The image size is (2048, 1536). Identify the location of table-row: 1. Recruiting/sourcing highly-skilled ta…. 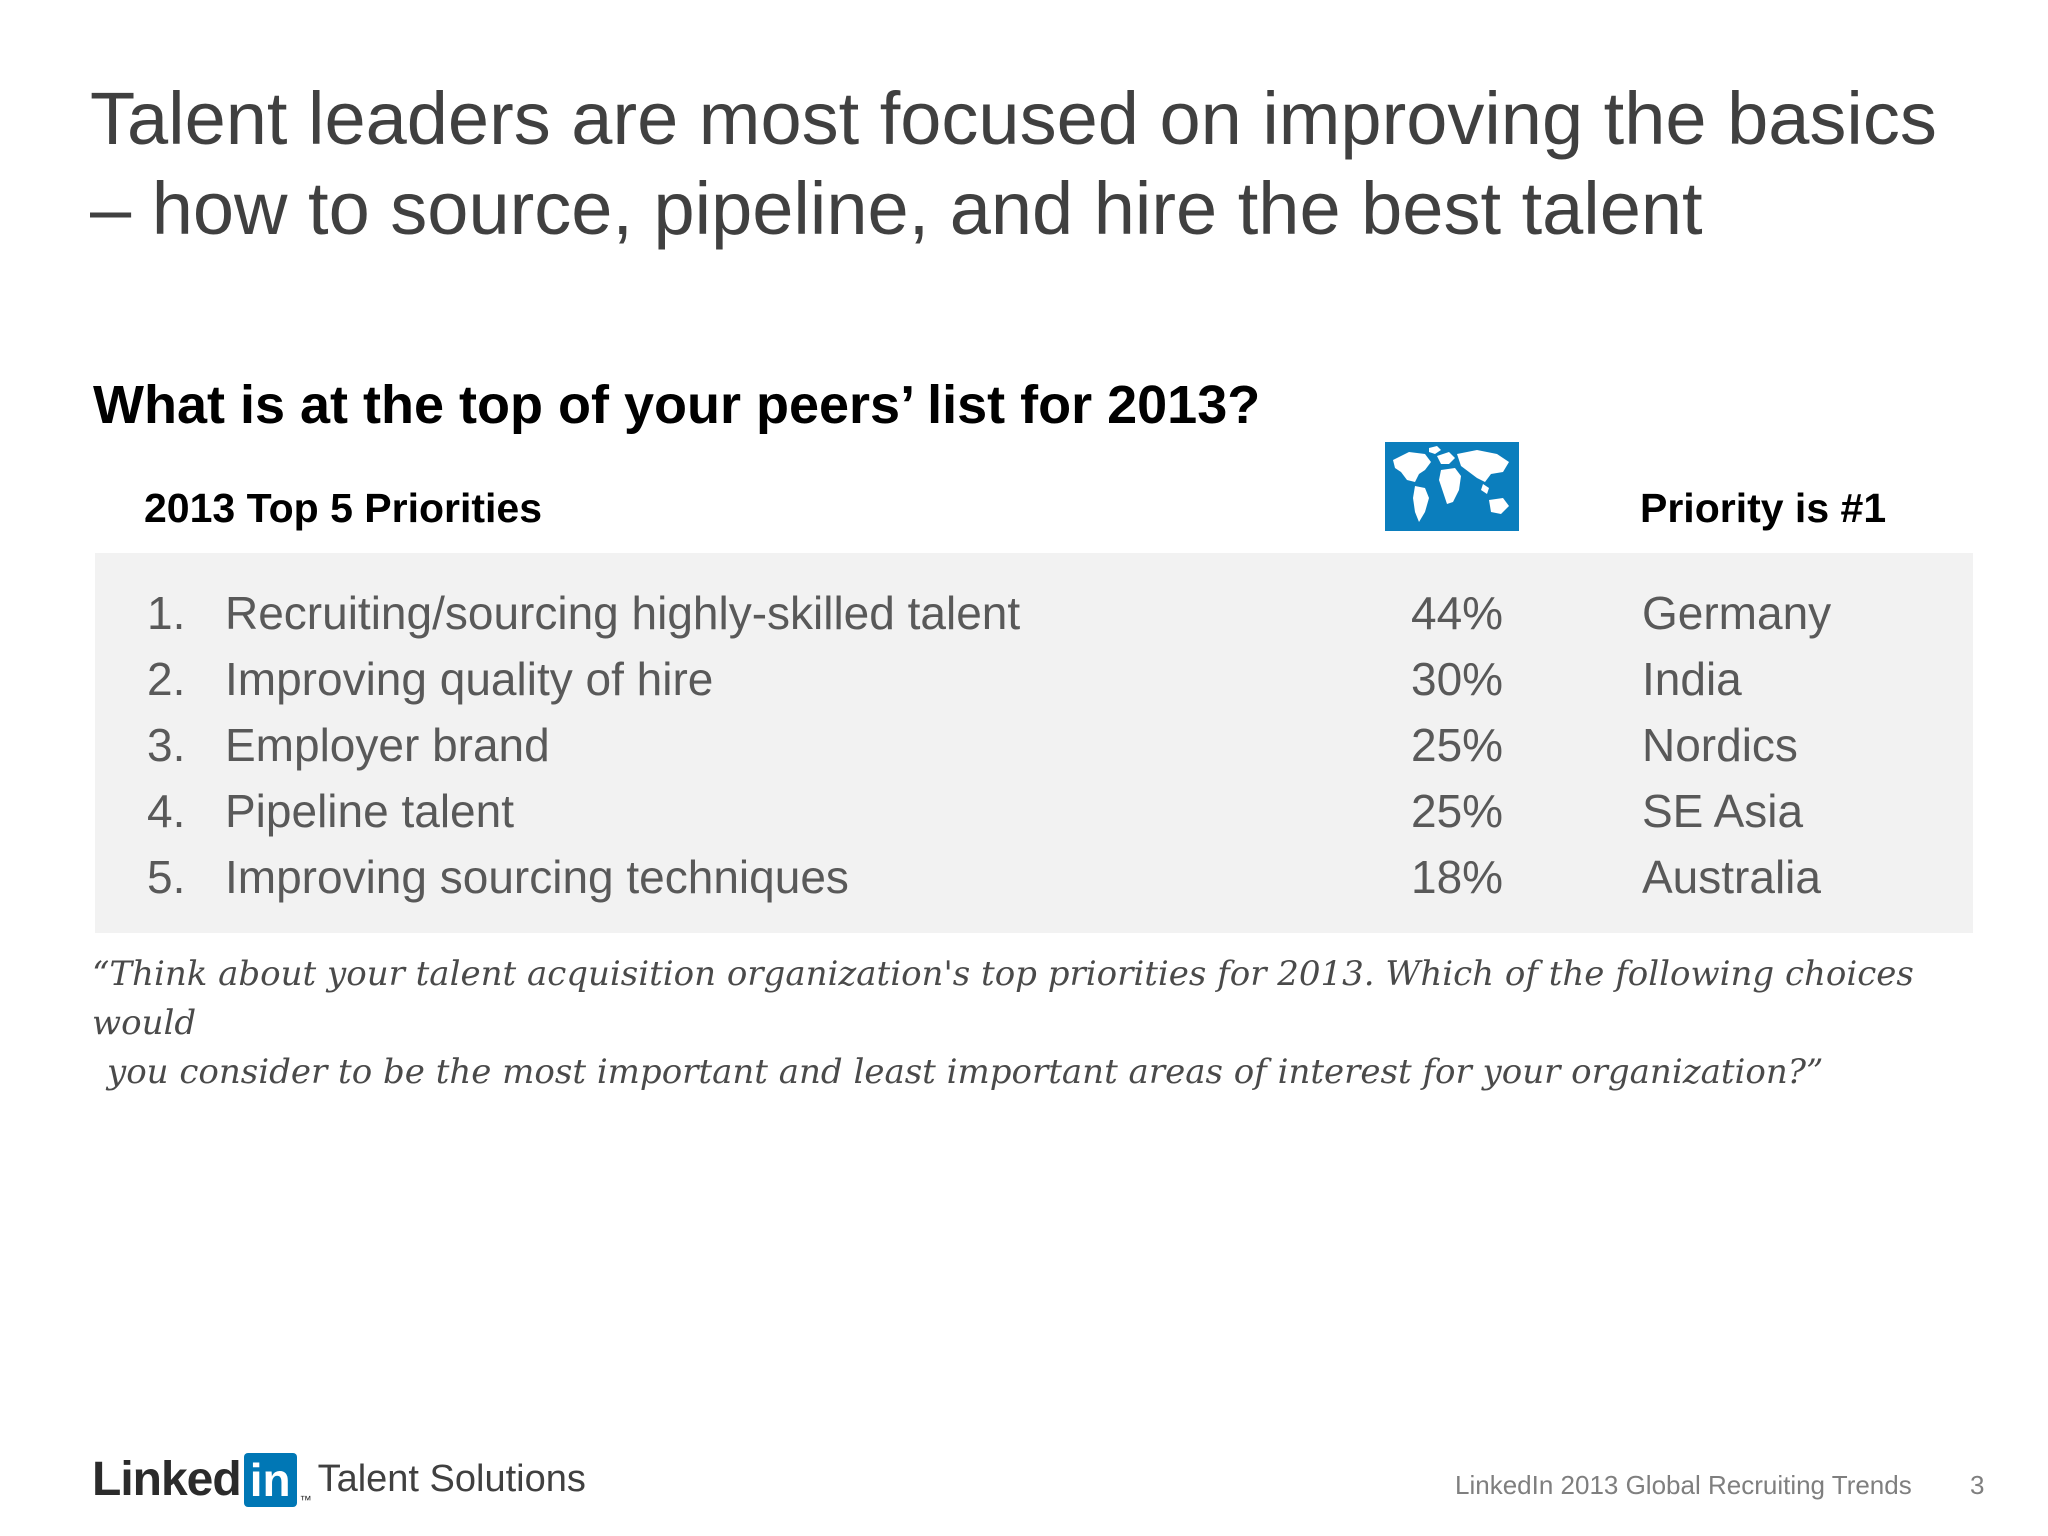
(1034, 619).